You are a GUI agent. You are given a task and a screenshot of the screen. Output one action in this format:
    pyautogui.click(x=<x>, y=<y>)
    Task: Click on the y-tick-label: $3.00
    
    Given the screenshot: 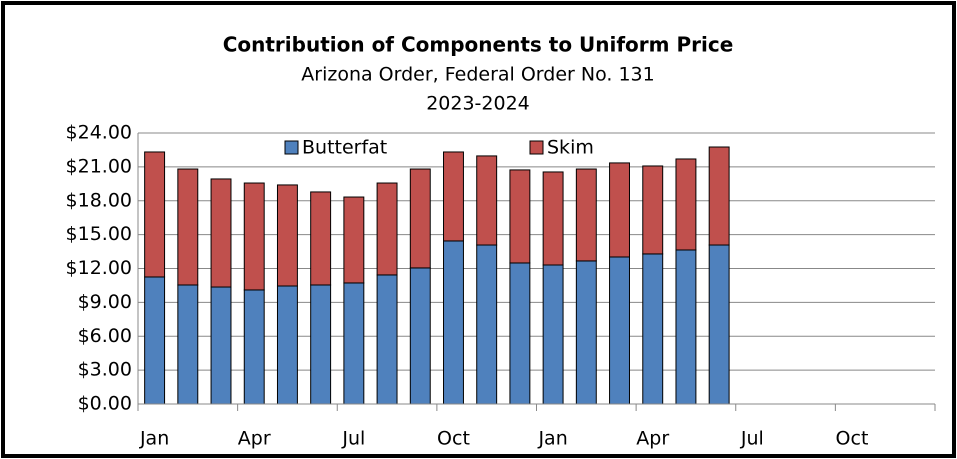 What is the action you would take?
    pyautogui.click(x=105, y=370)
    